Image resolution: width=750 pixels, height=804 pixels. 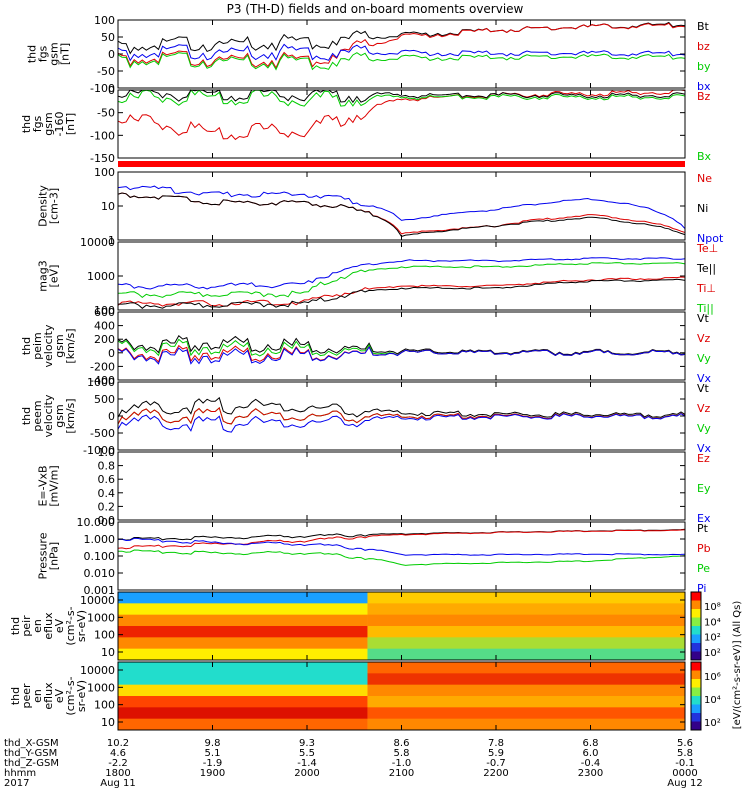 I want to click on panel-efield: 1.00.80.60.40.20.0 E=-VxB[mV/m] Ez Ey Ex, so click(x=374, y=486).